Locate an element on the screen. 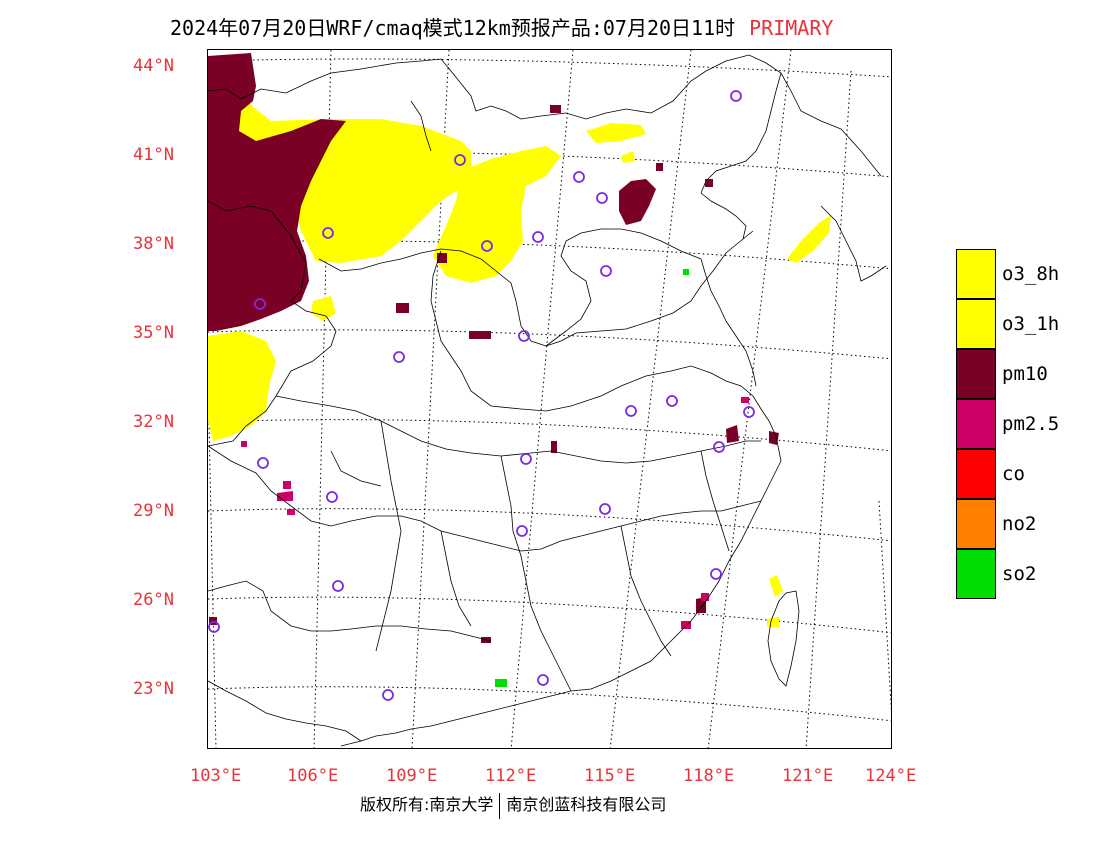  lat-label-29: 29°N is located at coordinates (153, 511).